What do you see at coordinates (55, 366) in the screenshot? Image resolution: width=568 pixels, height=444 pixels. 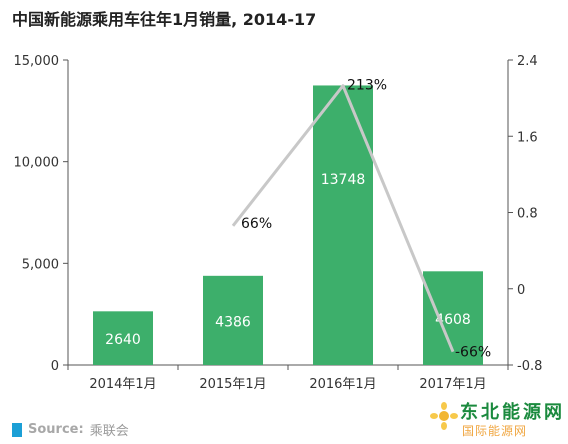 I see `y-left-tick-label: 0` at bounding box center [55, 366].